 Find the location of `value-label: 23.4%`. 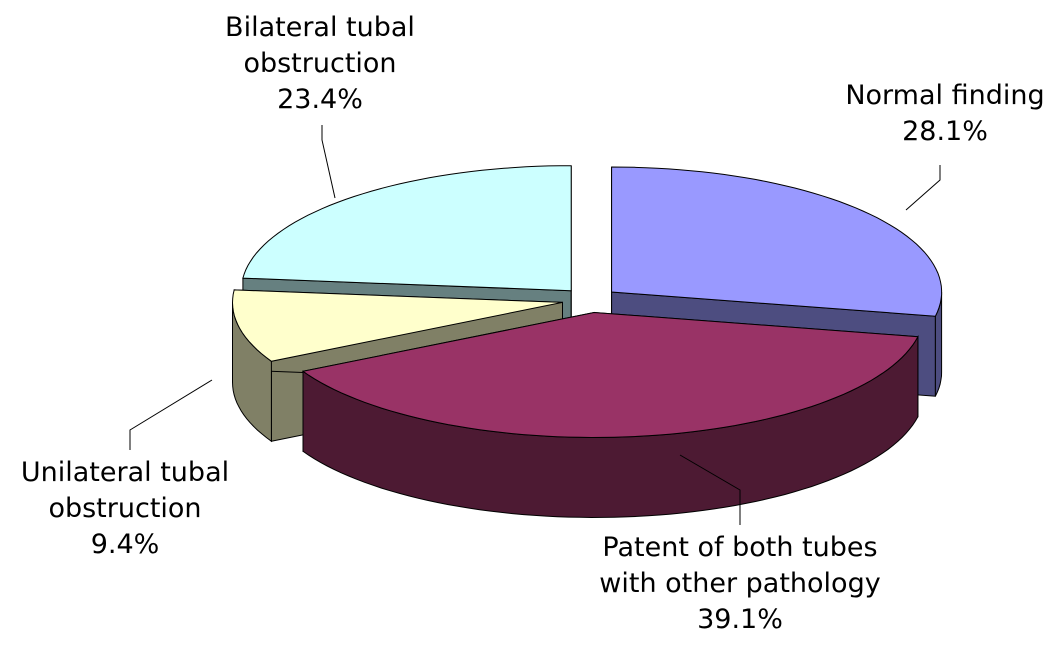

value-label: 23.4% is located at coordinates (320, 99).